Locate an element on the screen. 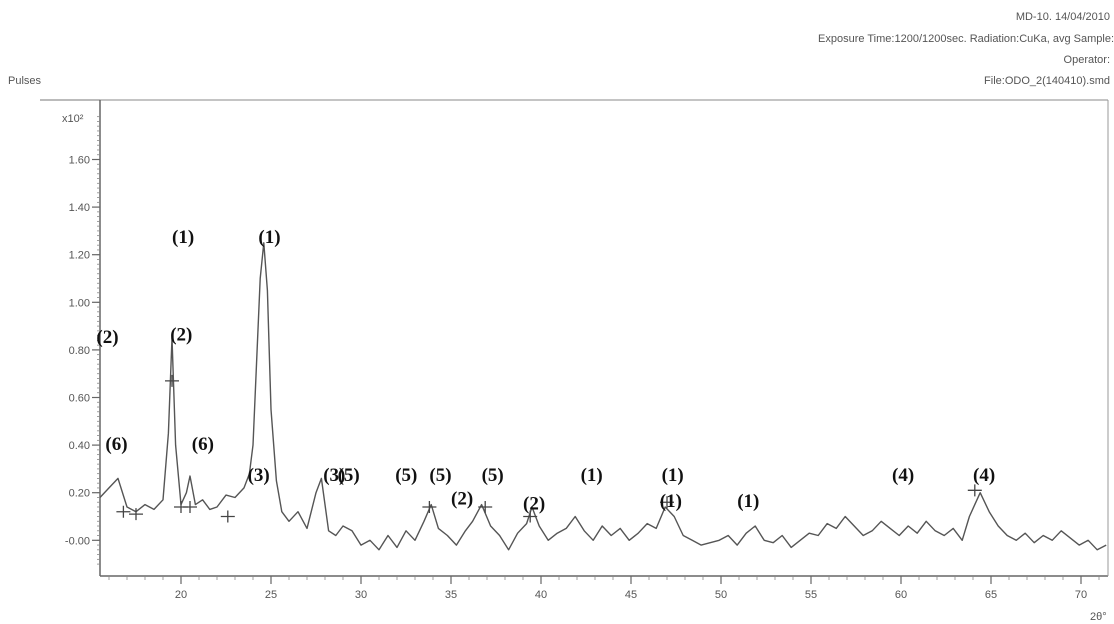 This screenshot has height=624, width=1114. y-tick-label: 1.40 is located at coordinates (79, 208).